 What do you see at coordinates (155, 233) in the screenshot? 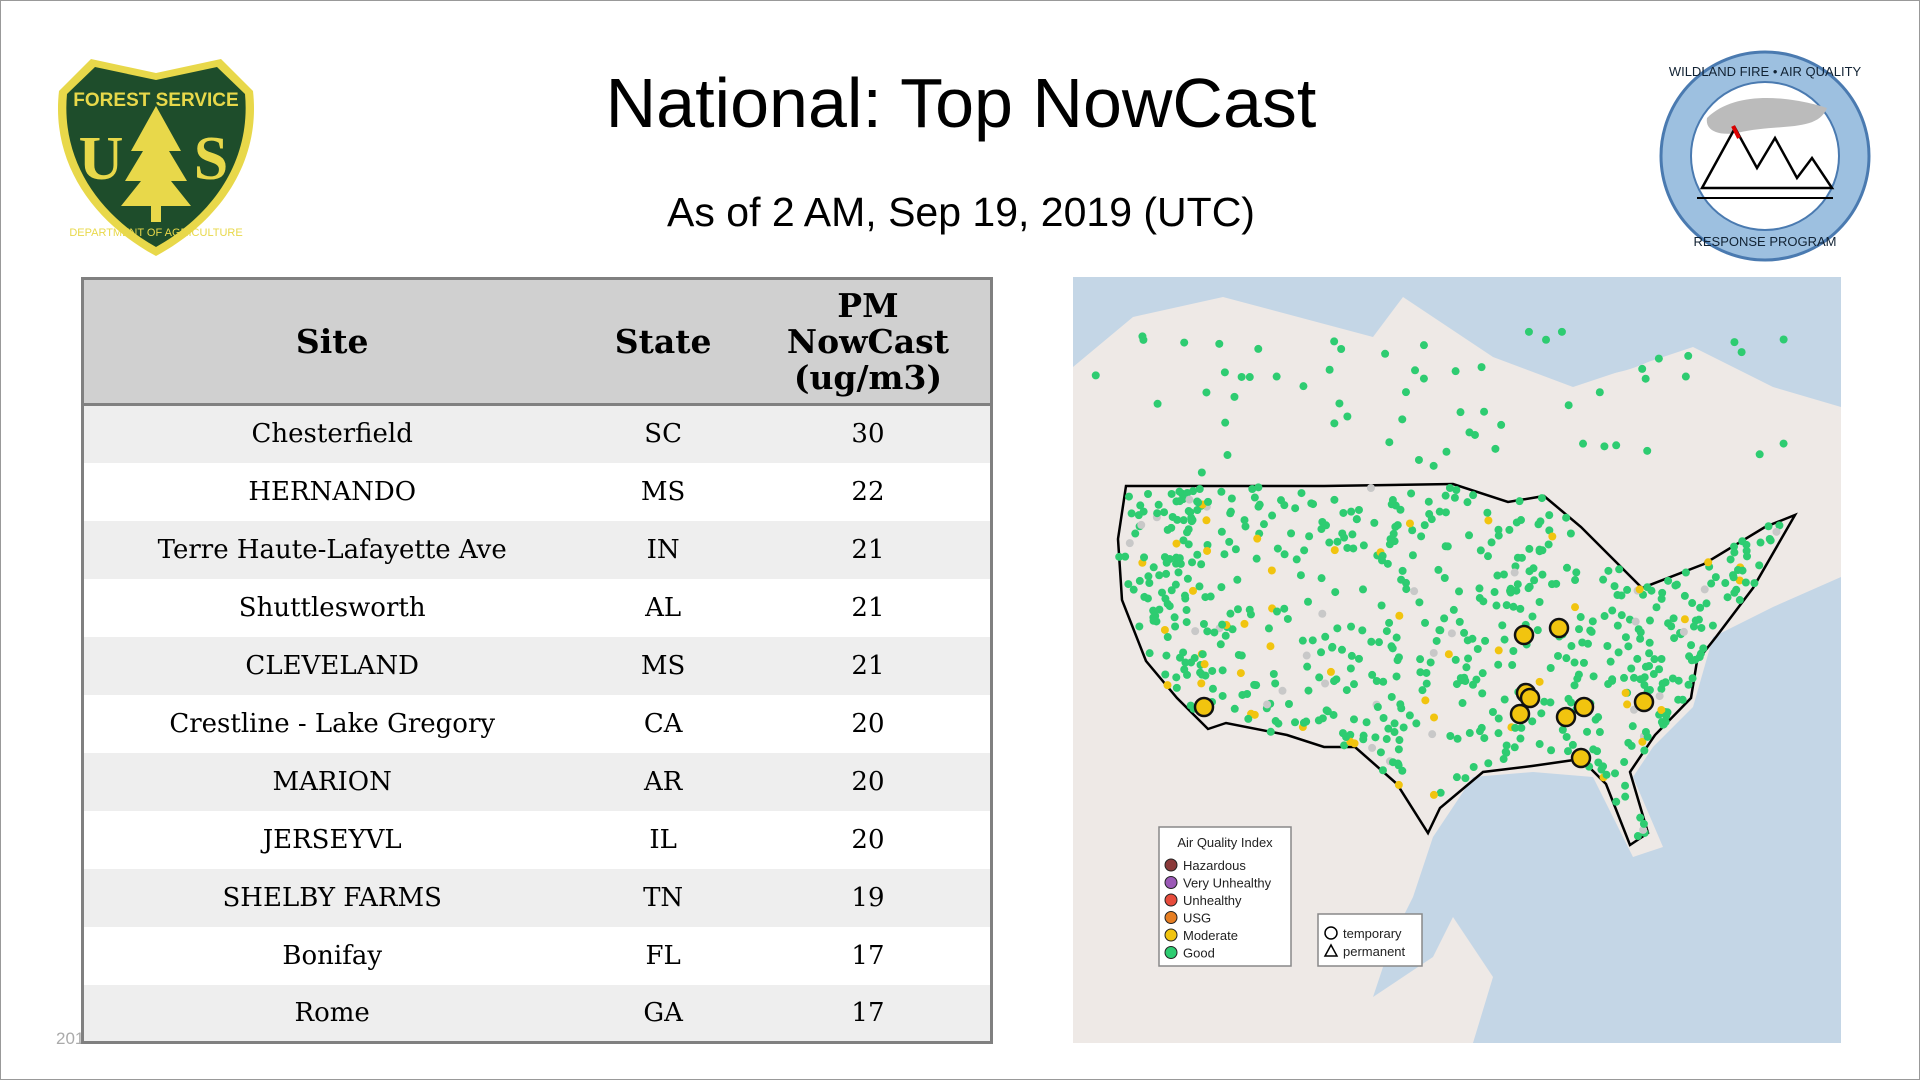
I see `svg-text: DEPARTMENT OF AGRICULTURE` at bounding box center [155, 233].